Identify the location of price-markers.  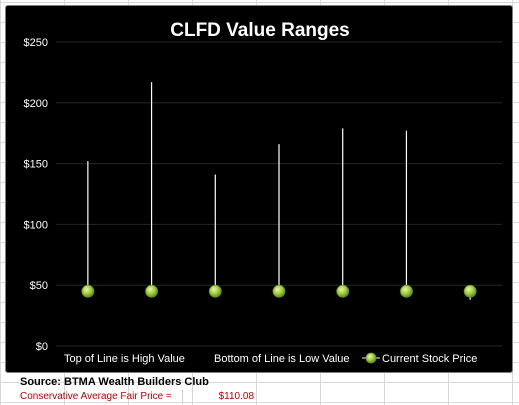
(279, 291).